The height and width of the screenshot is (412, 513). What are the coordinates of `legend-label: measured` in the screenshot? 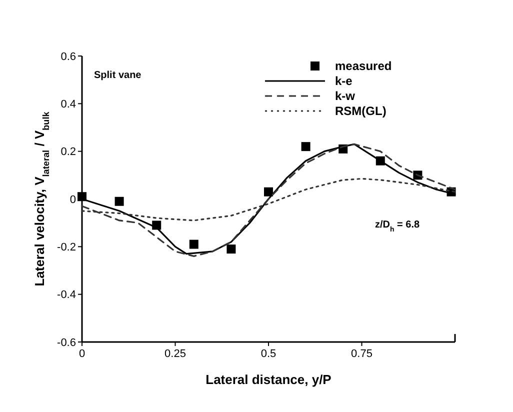 It's located at (363, 66).